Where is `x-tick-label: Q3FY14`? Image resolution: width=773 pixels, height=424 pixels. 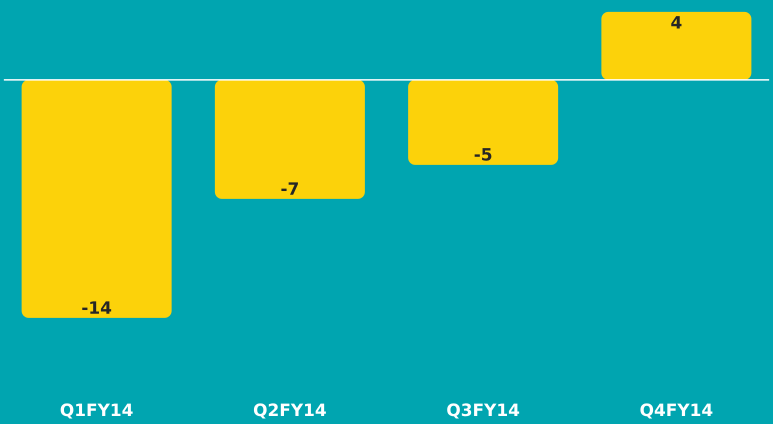
x-tick-label: Q3FY14 is located at coordinates (483, 410).